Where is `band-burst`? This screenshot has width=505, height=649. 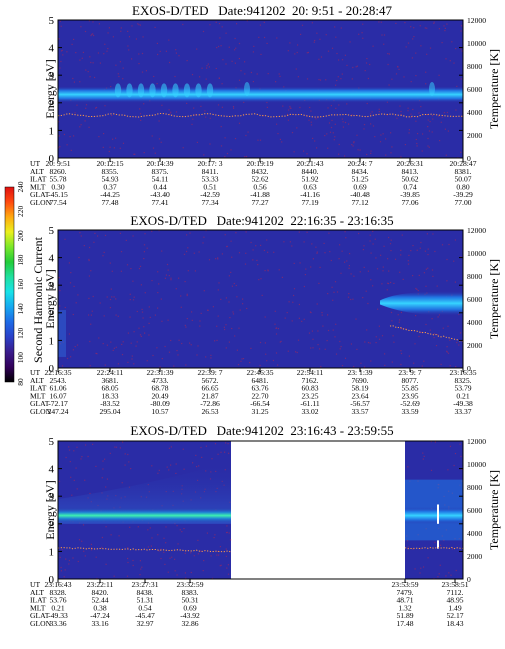
band-burst is located at coordinates (432, 89).